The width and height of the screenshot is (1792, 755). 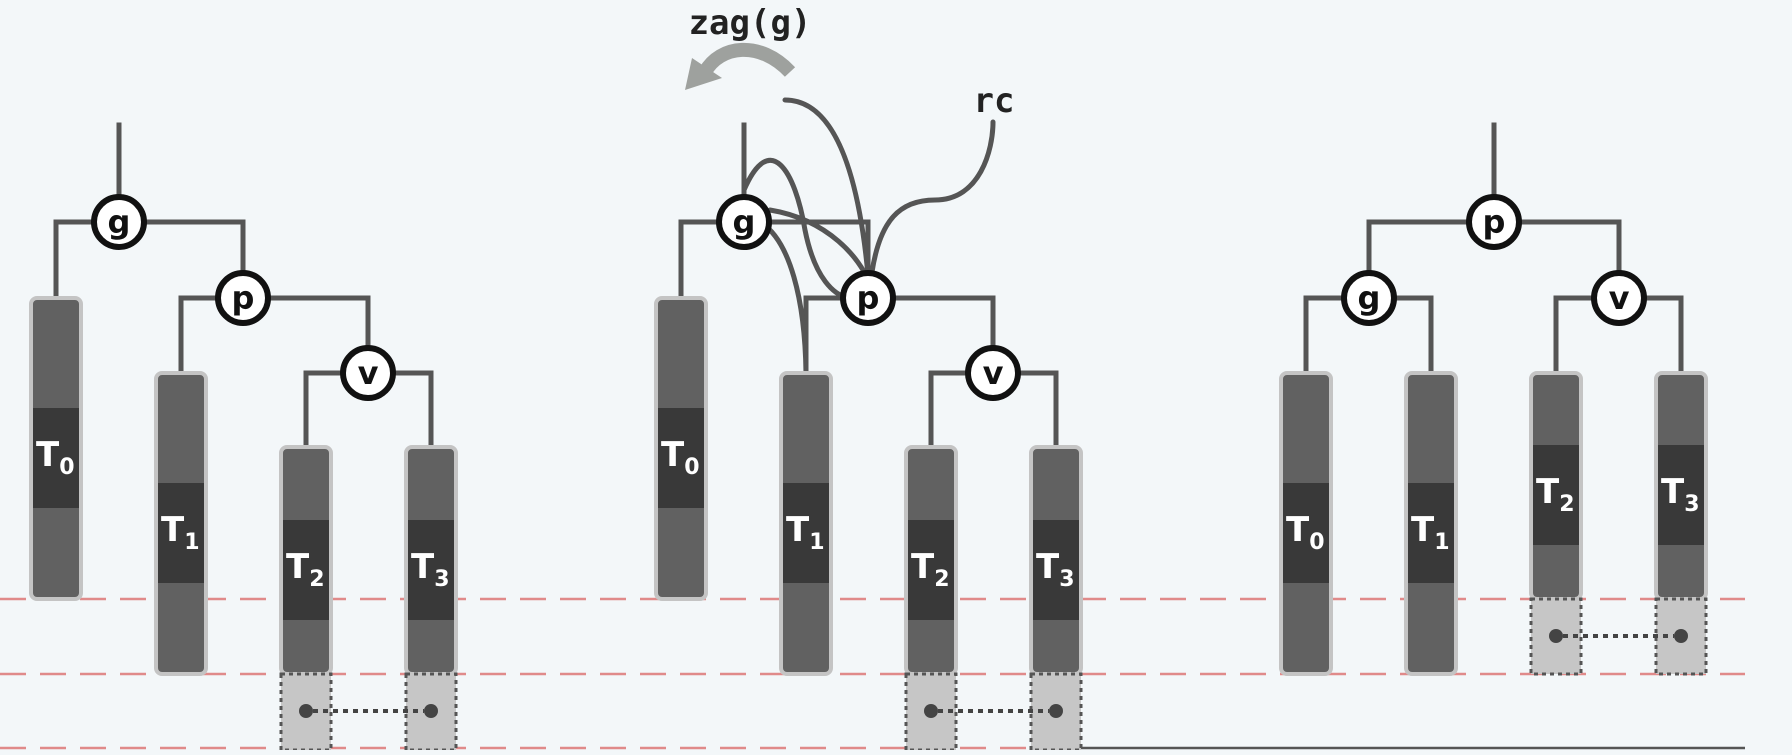 I want to click on subtree-t1-during: T1, so click(x=806, y=523).